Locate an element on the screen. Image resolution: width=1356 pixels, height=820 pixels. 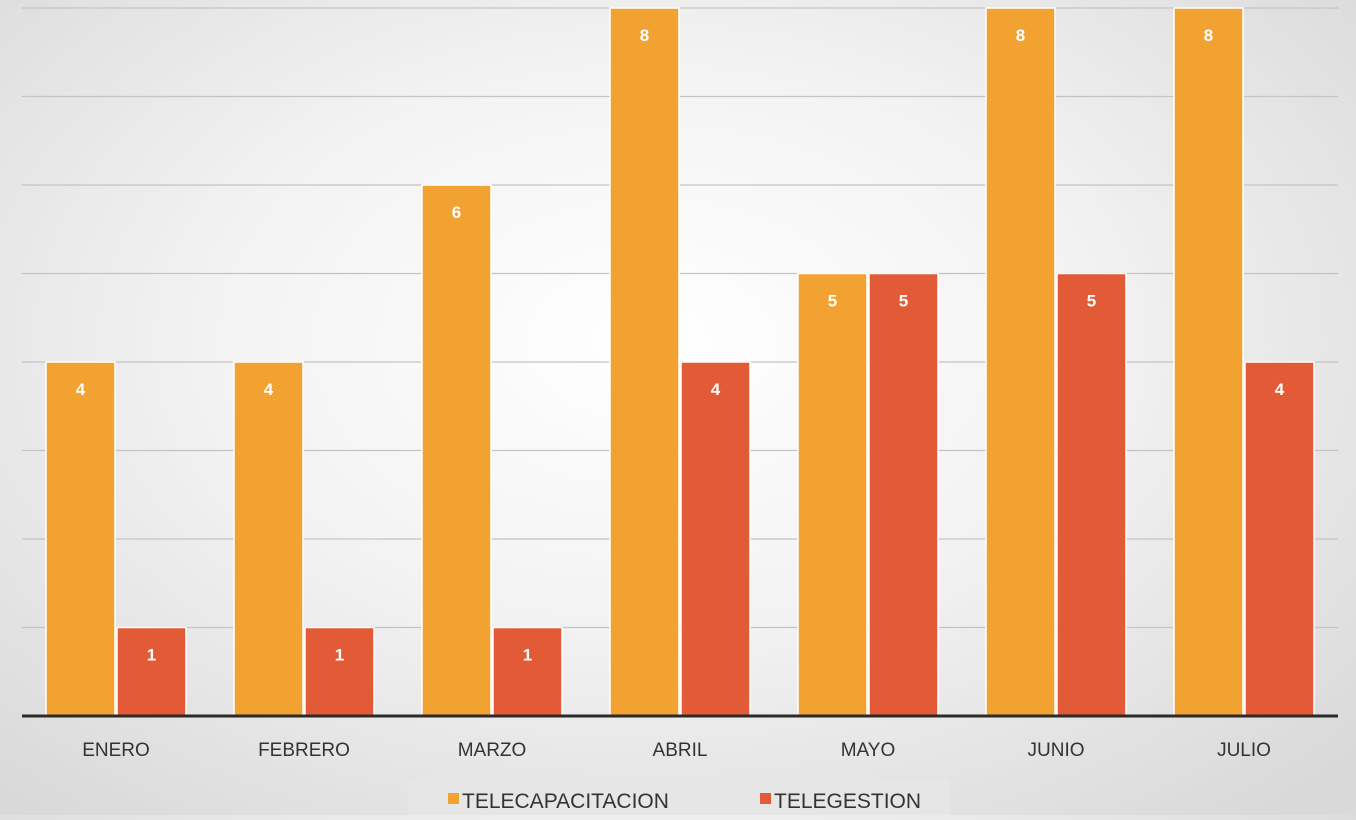
legend-label: TELEGESTION is located at coordinates (847, 801).